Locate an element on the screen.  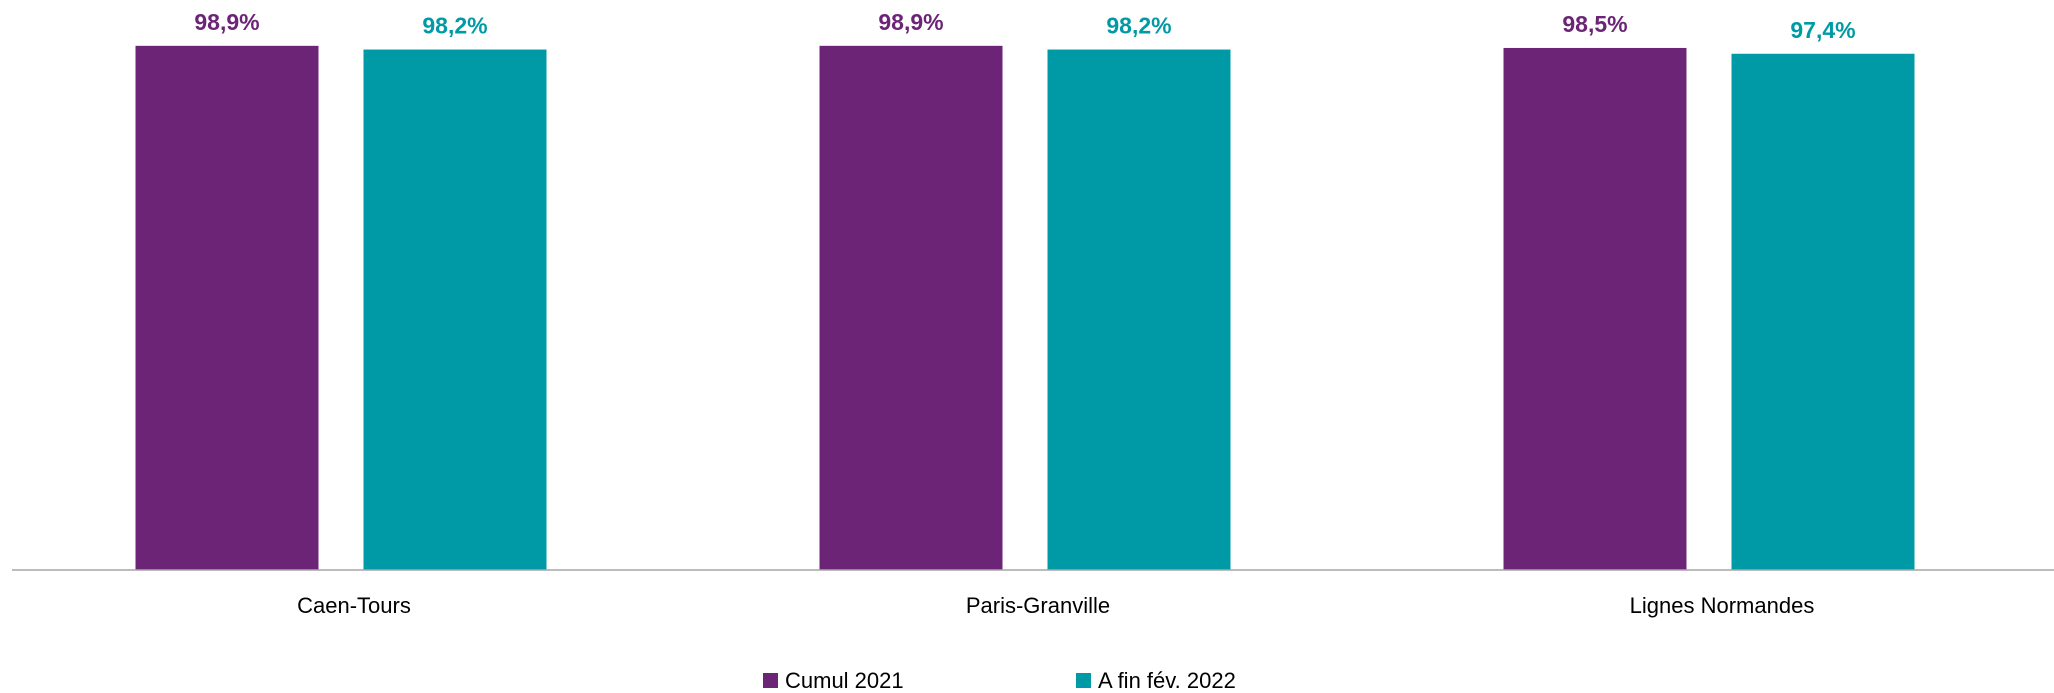
legend-item-1: Cumul 2021 is located at coordinates (833, 680).